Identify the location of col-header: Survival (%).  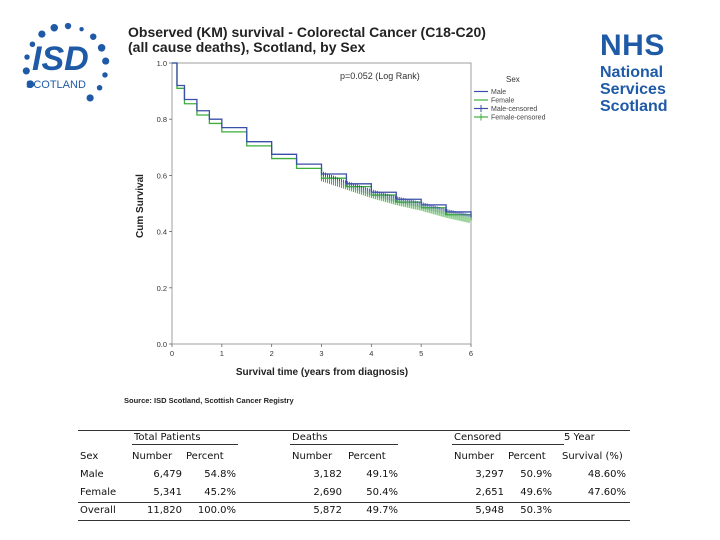
(592, 456).